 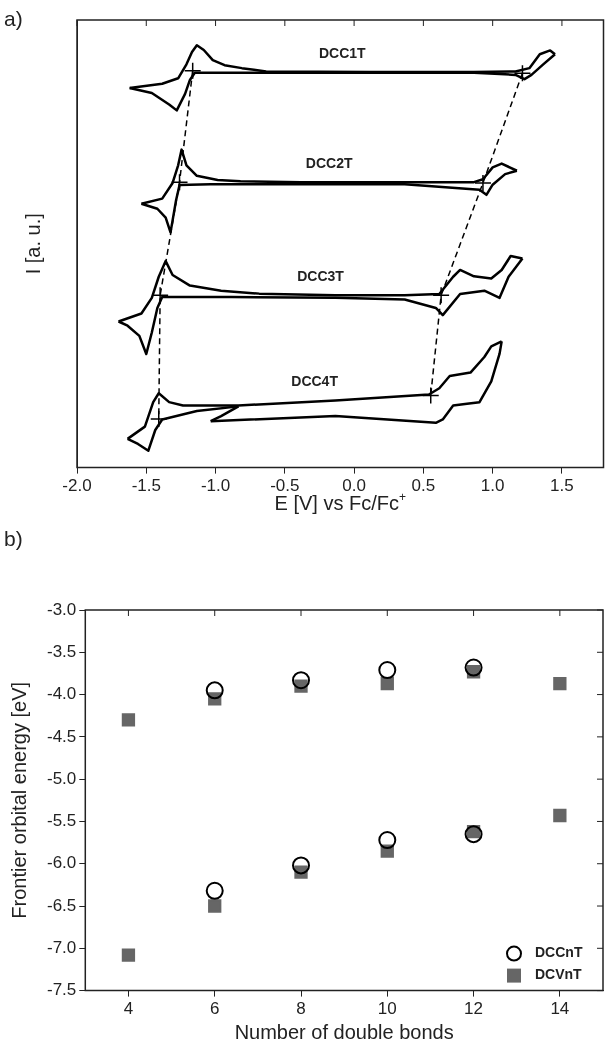 What do you see at coordinates (492, 486) in the screenshot?
I see `x-tick-label: 1.0` at bounding box center [492, 486].